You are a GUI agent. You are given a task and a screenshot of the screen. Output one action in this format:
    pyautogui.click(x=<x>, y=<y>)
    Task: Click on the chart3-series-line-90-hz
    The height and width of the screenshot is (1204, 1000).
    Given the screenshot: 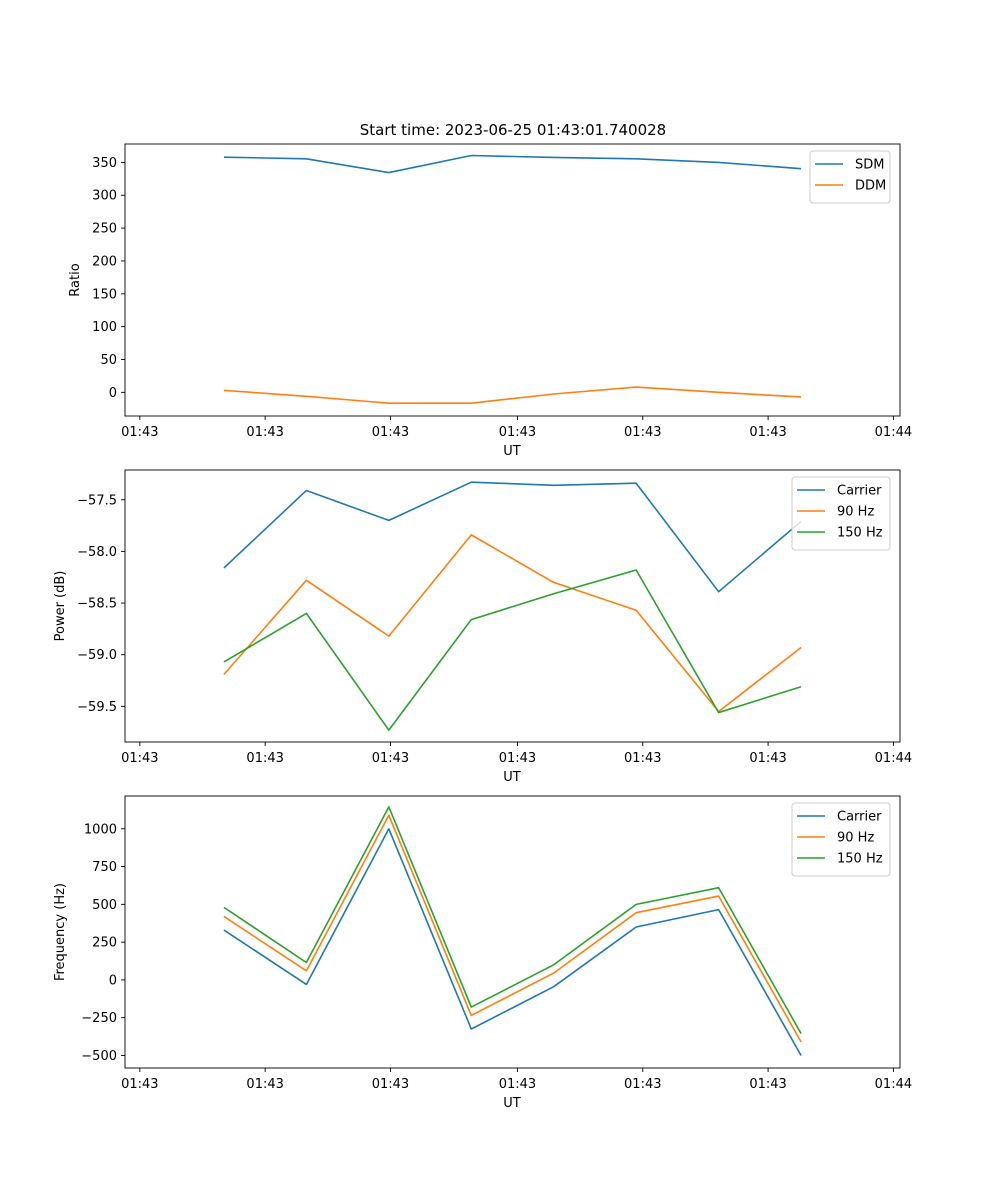 What is the action you would take?
    pyautogui.click(x=512, y=928)
    